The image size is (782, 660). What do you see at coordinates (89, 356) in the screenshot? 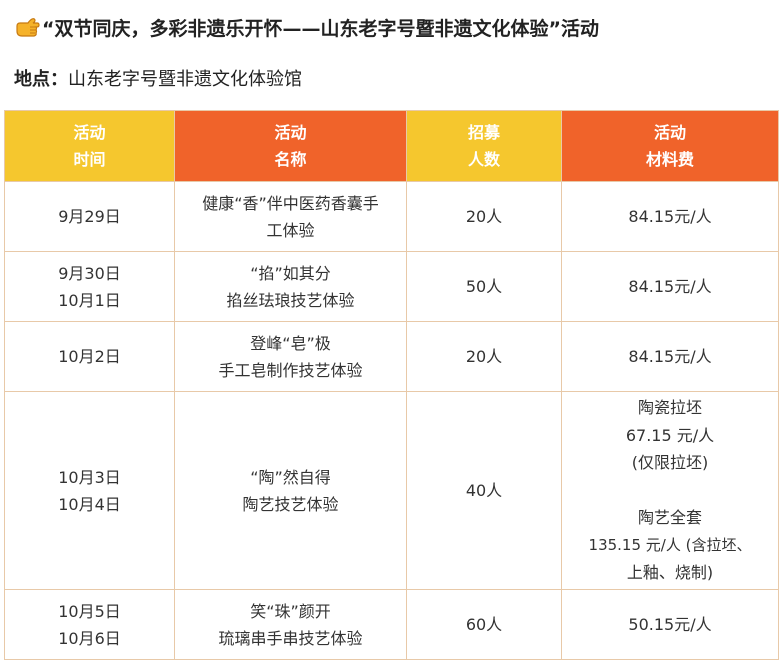
I see `cell-date: 10月2日` at bounding box center [89, 356].